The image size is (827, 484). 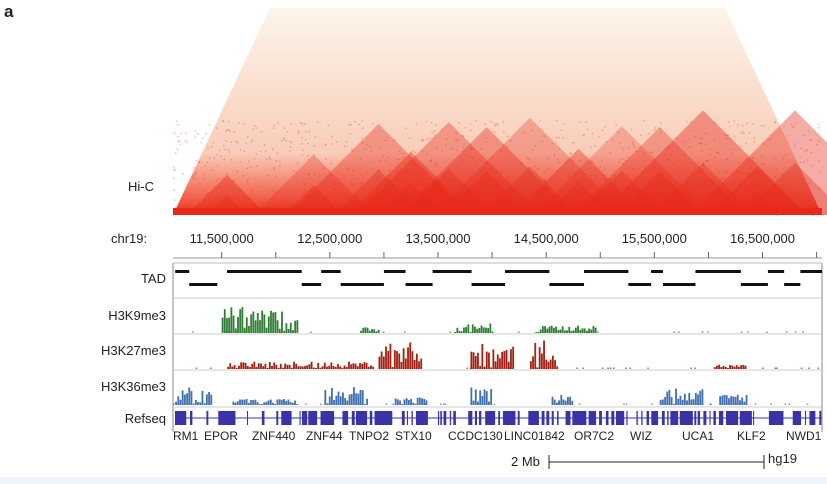 I want to click on tad-domain, so click(x=567, y=284).